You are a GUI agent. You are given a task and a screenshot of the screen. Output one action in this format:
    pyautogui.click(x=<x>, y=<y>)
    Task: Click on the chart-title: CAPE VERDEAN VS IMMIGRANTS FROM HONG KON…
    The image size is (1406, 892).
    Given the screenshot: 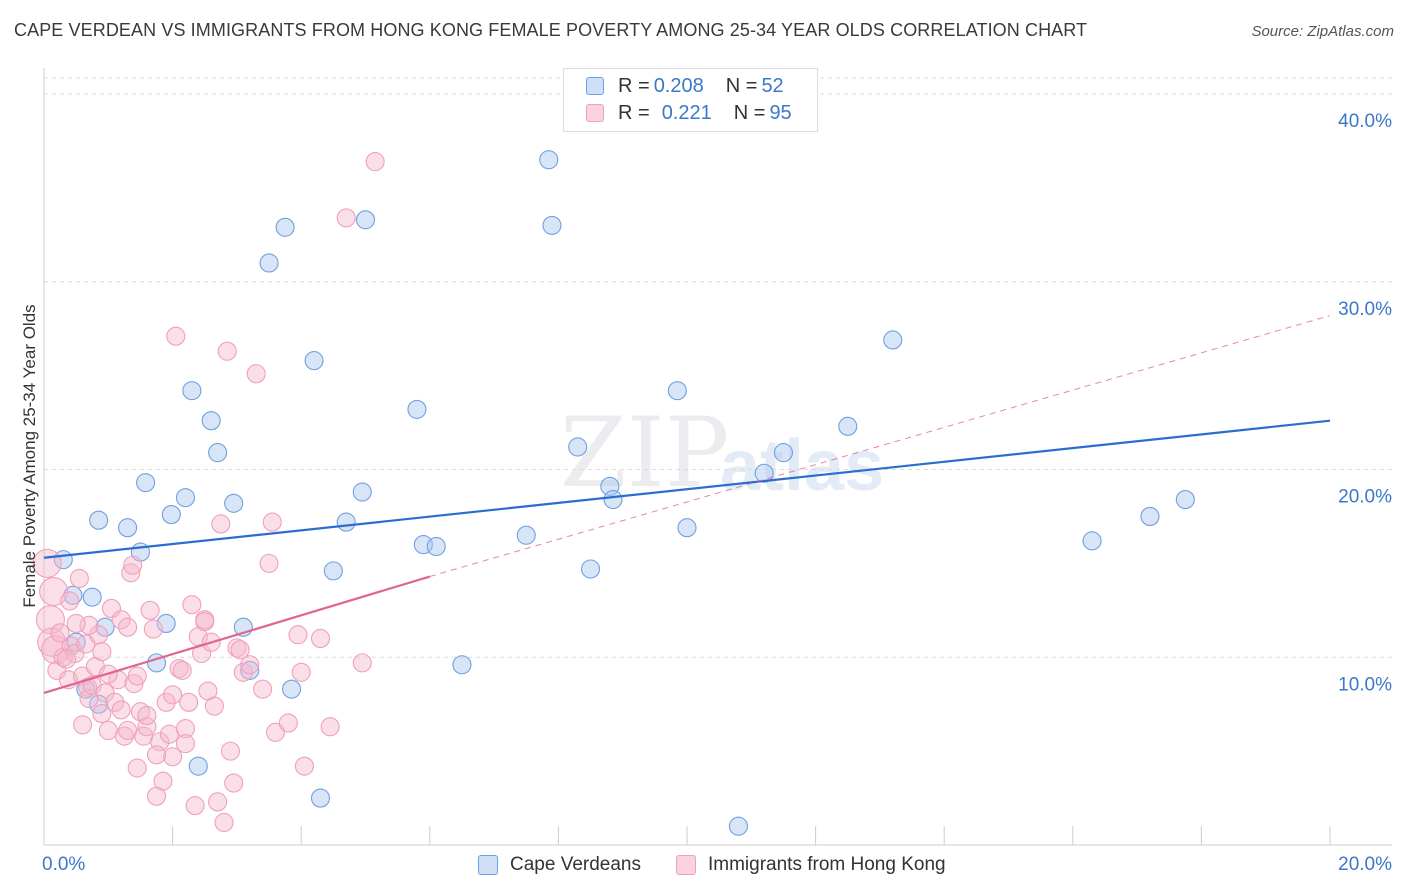 What is the action you would take?
    pyautogui.click(x=551, y=30)
    